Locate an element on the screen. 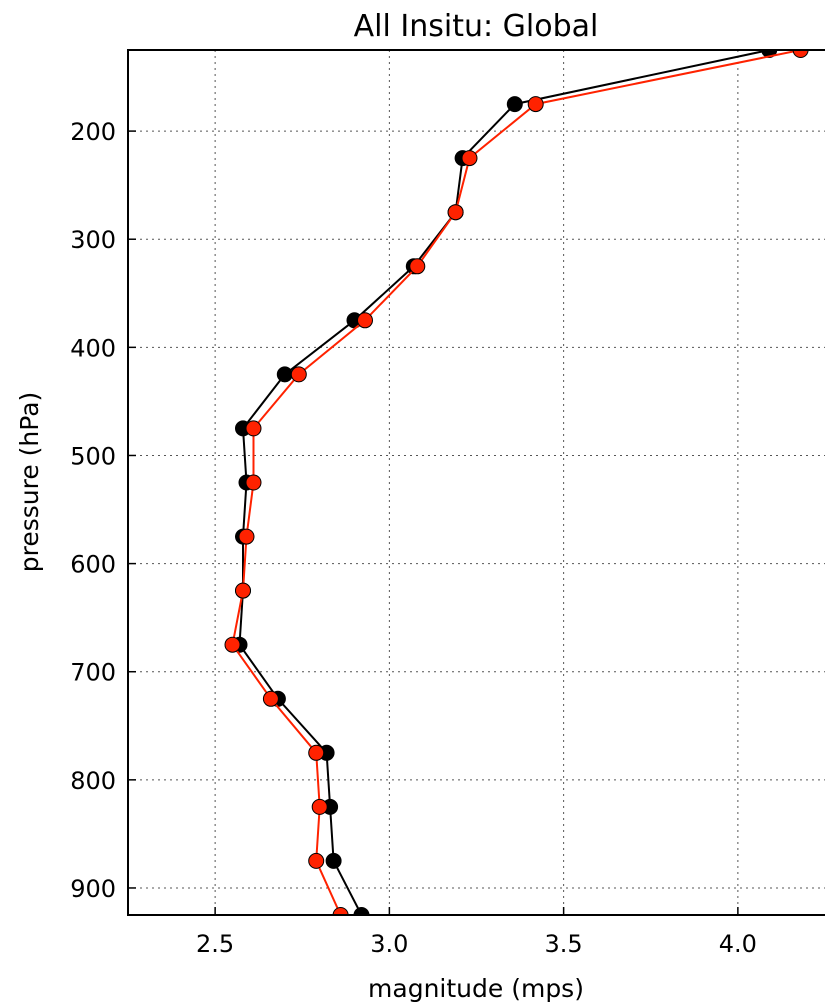  x-tick-label: 4.0 is located at coordinates (738, 944).